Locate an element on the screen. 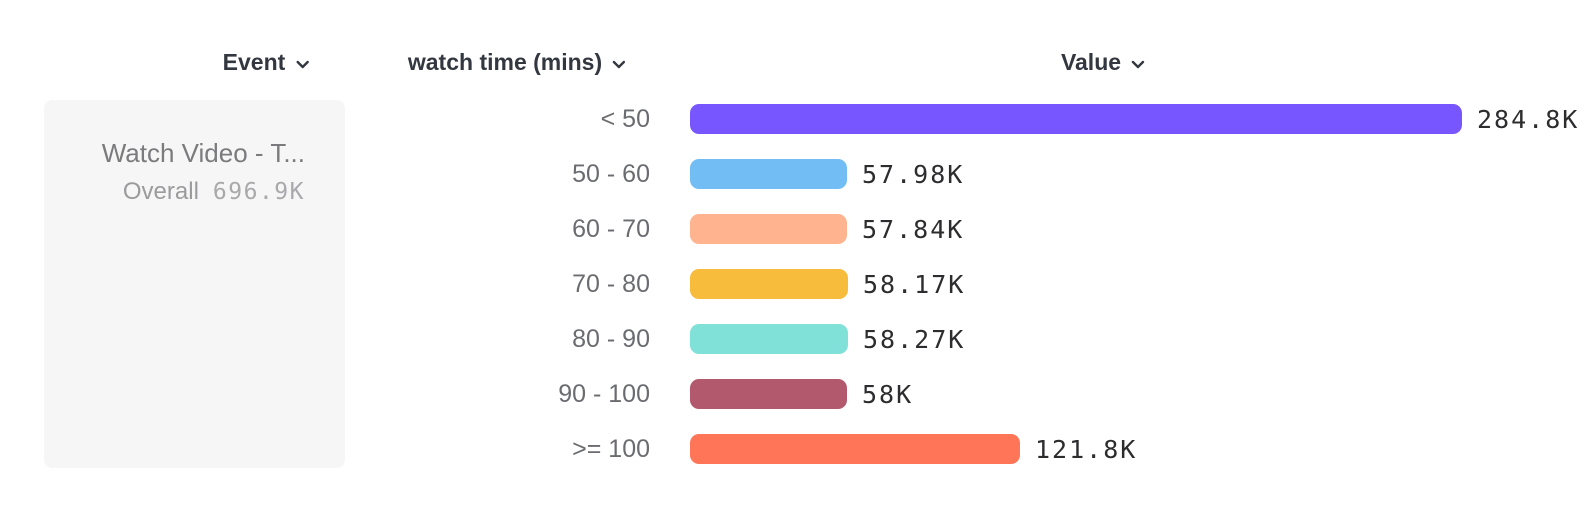 The height and width of the screenshot is (518, 1592). bar-category-label: >= 100 is located at coordinates (611, 448).